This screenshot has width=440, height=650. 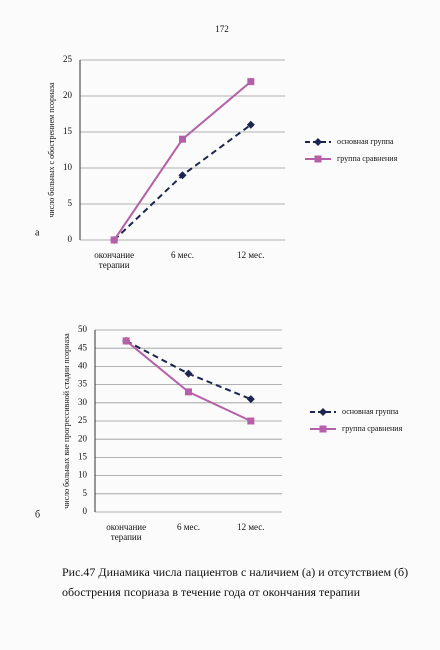 What do you see at coordinates (83, 365) in the screenshot?
I see `y-tick-label: 40` at bounding box center [83, 365].